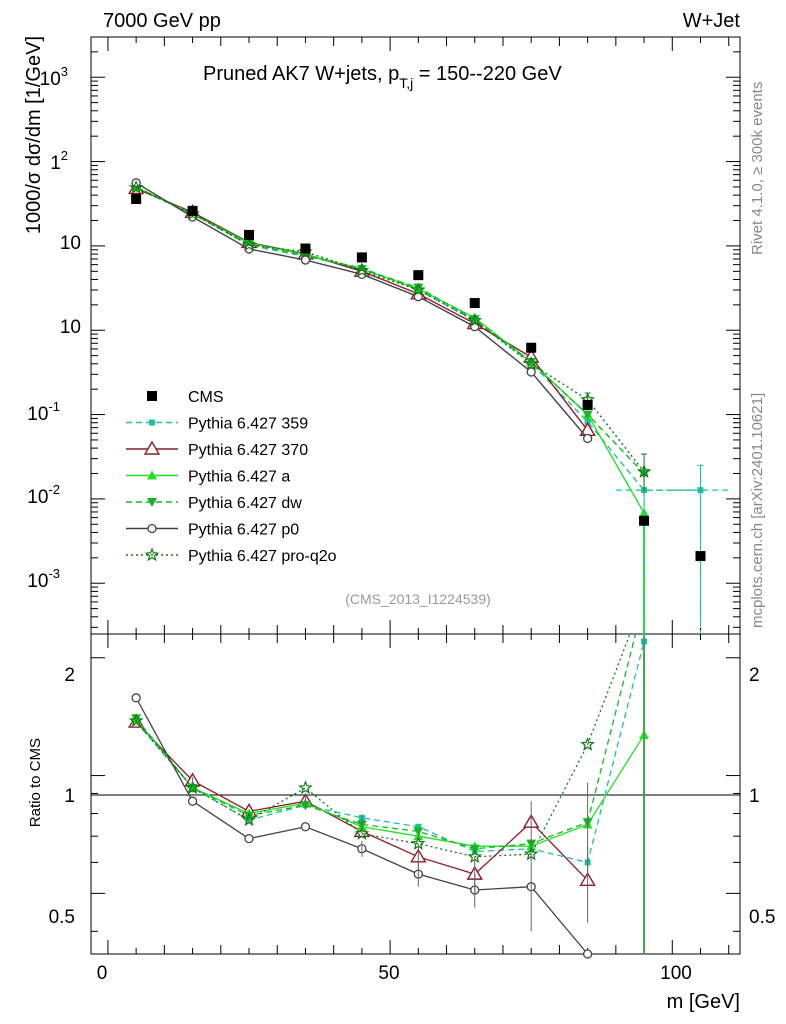  Describe the element at coordinates (406, 83) in the screenshot. I see `title-sub: T,j` at that location.